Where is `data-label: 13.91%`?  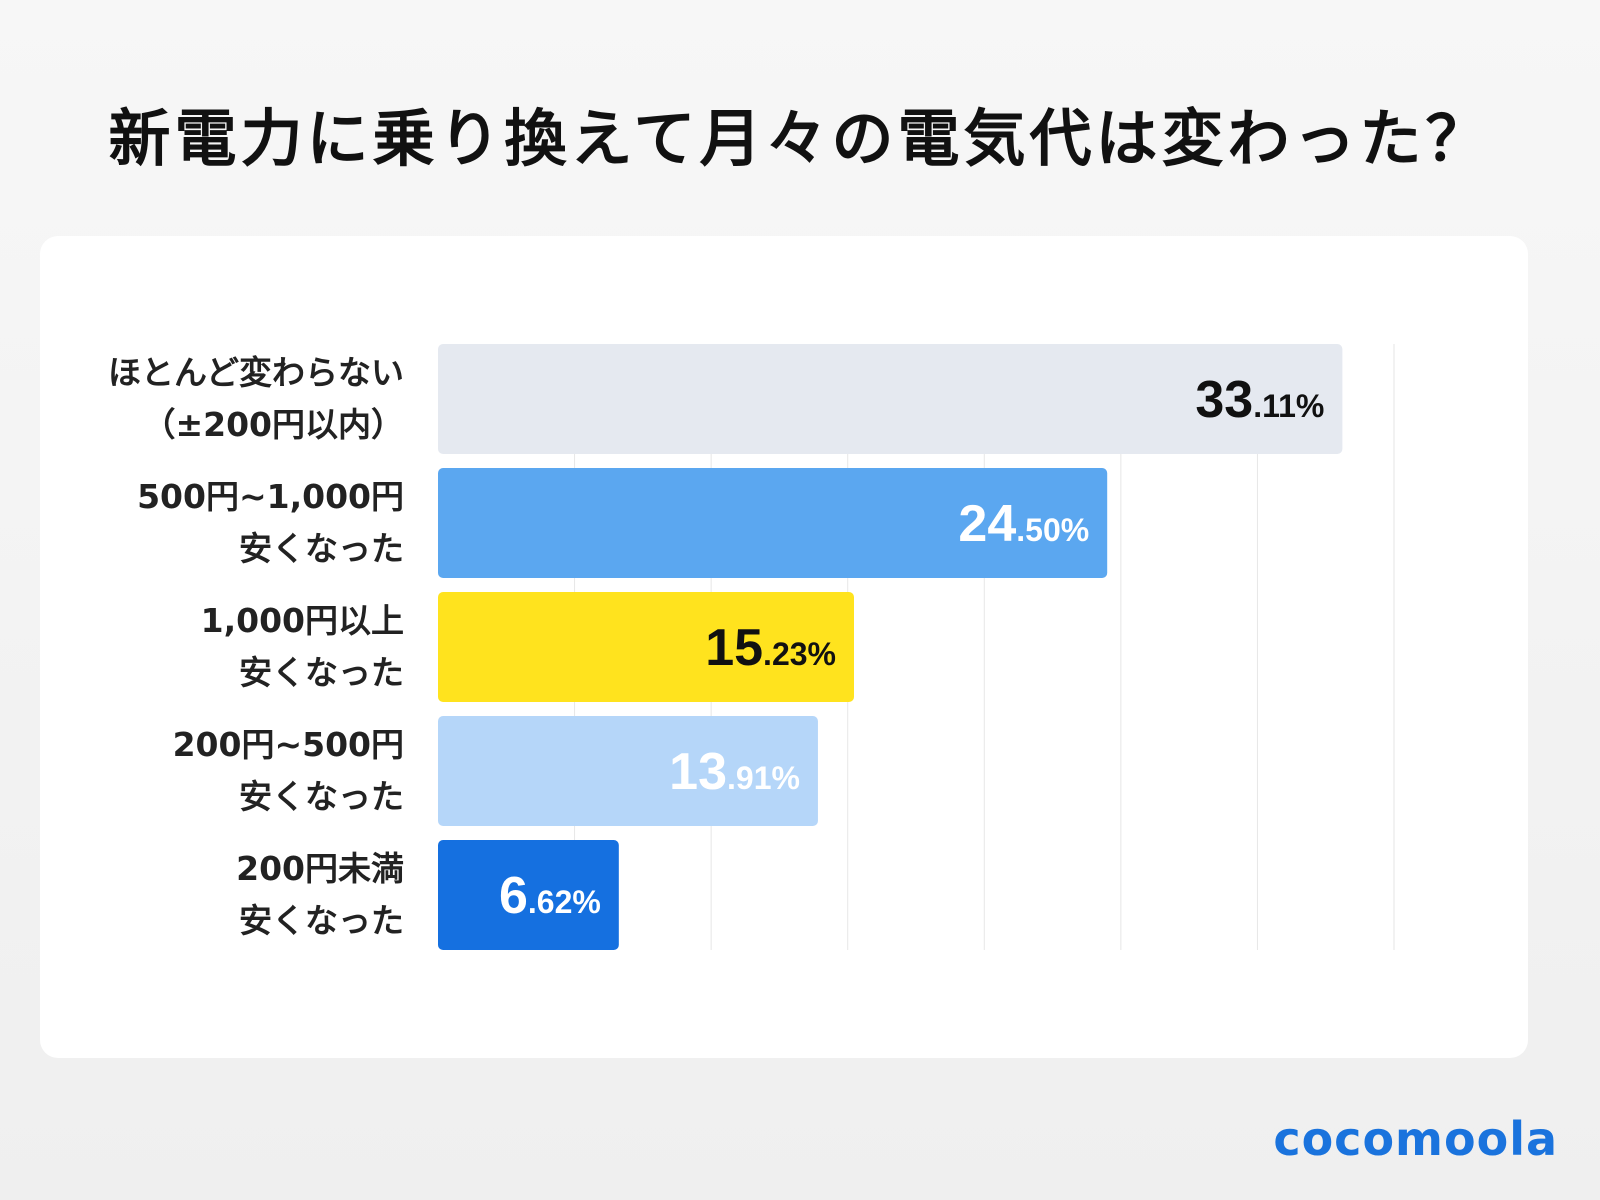 data-label: 13.91% is located at coordinates (734, 772).